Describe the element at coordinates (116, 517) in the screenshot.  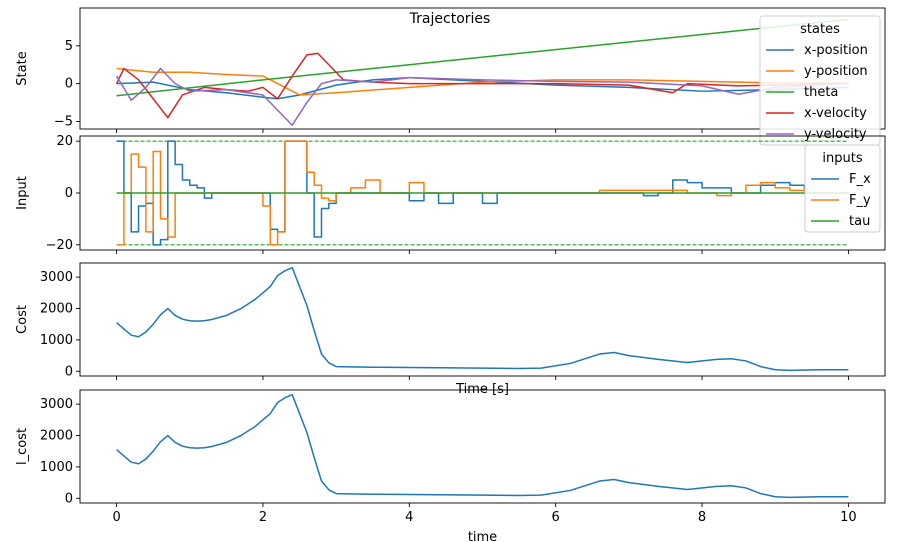
I see `x-tick-label: 0` at that location.